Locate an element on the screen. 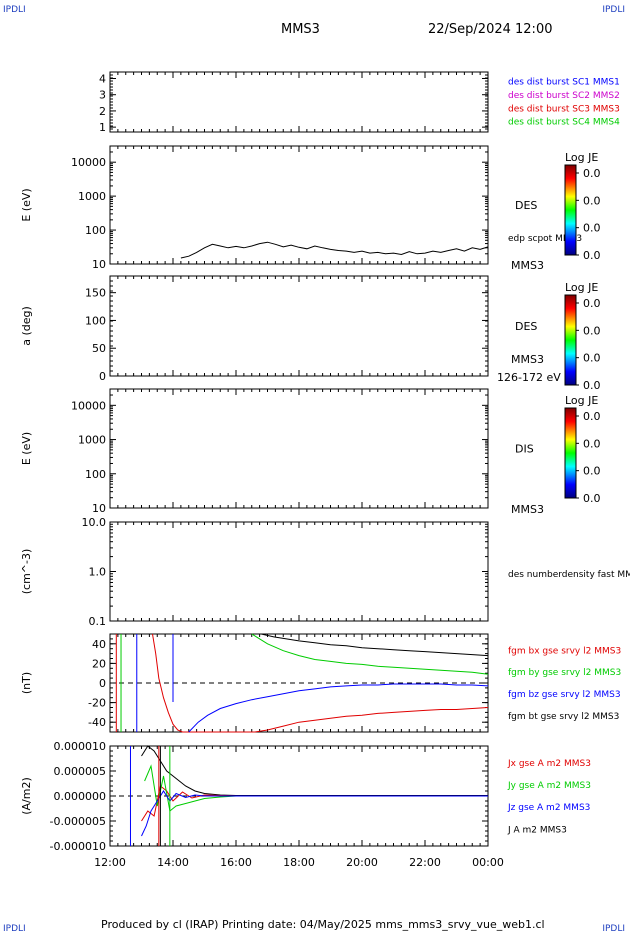 The image size is (630, 934). x-tick-label: 18:00 is located at coordinates (299, 862).